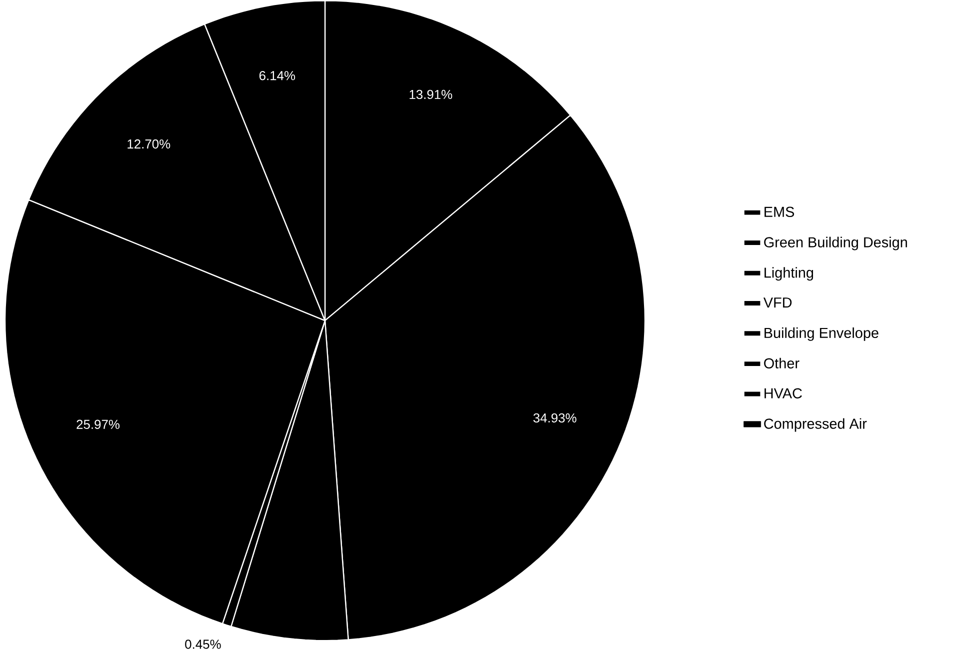  Describe the element at coordinates (821, 335) in the screenshot. I see `legend-label: Building Envelope` at that location.